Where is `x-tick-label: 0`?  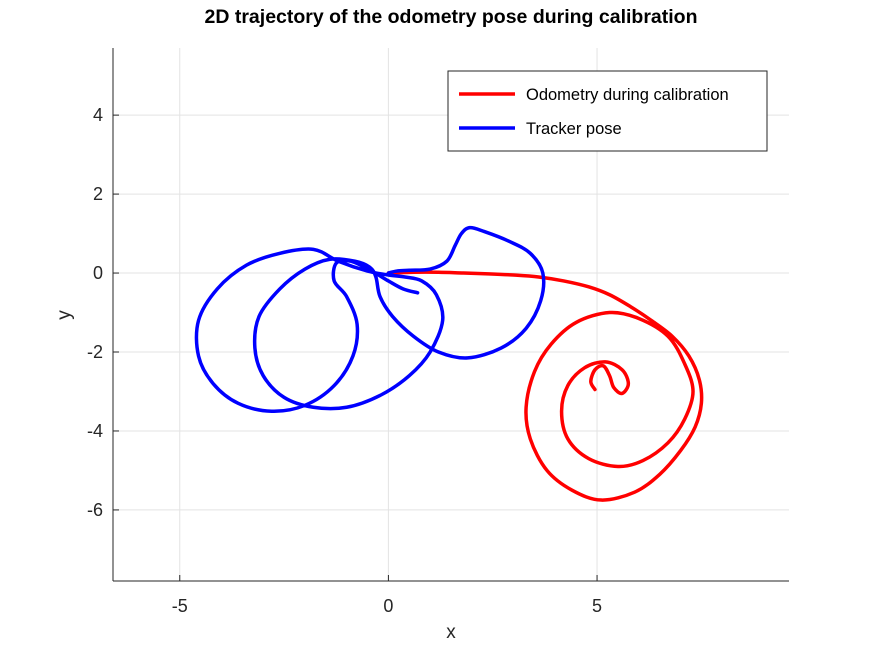
x-tick-label: 0 is located at coordinates (388, 606).